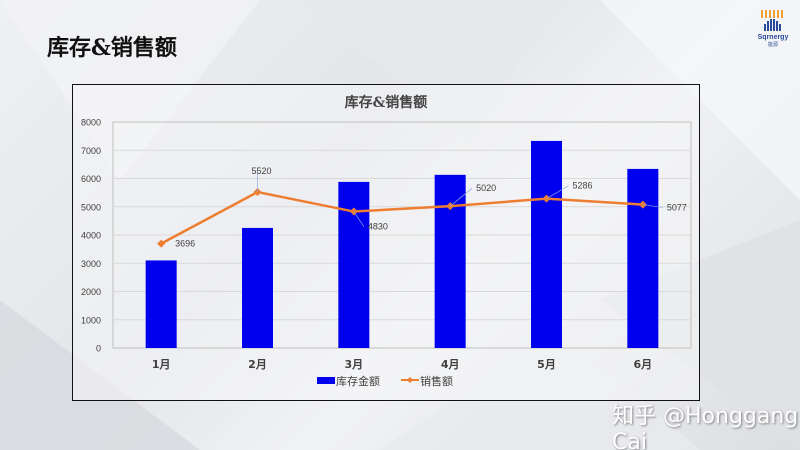  What do you see at coordinates (643, 364) in the screenshot?
I see `svg-text: 6月` at bounding box center [643, 364].